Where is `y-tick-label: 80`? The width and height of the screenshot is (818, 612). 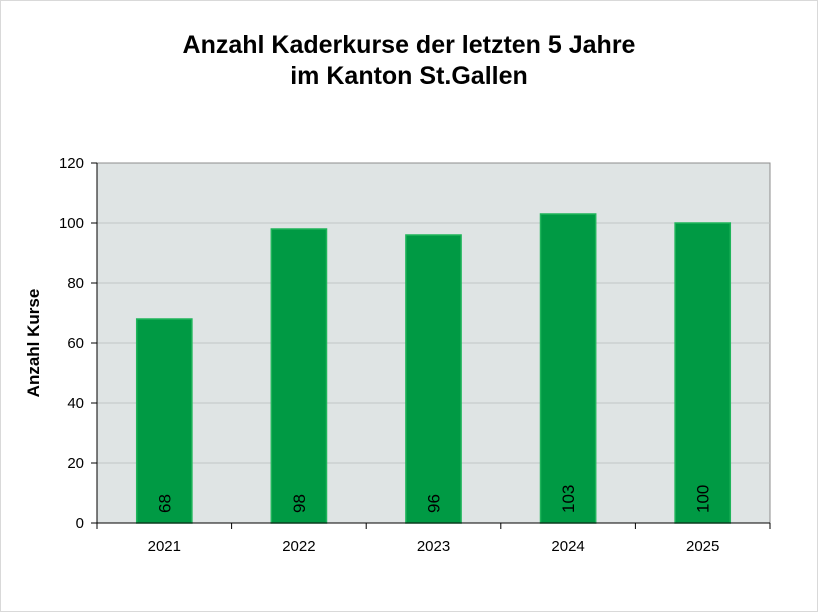
y-tick-label: 80 is located at coordinates (75, 283).